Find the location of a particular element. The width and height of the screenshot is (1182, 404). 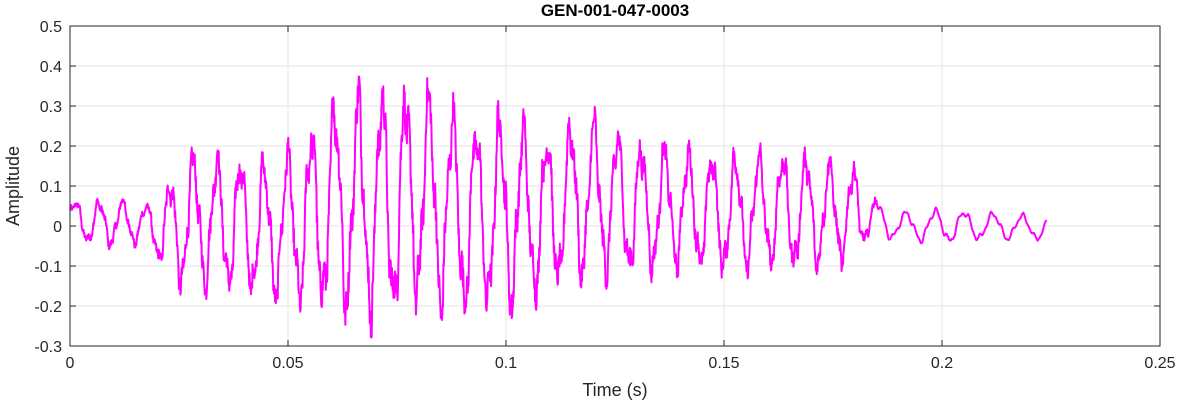

x-tick-label: 0.05 is located at coordinates (287, 363).